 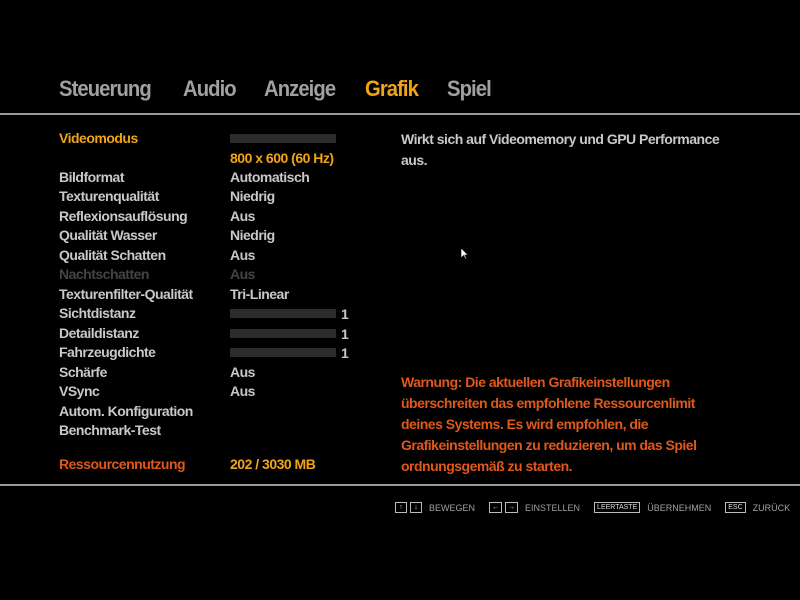 What do you see at coordinates (469, 88) in the screenshot?
I see `tab-spiel: Spiel` at bounding box center [469, 88].